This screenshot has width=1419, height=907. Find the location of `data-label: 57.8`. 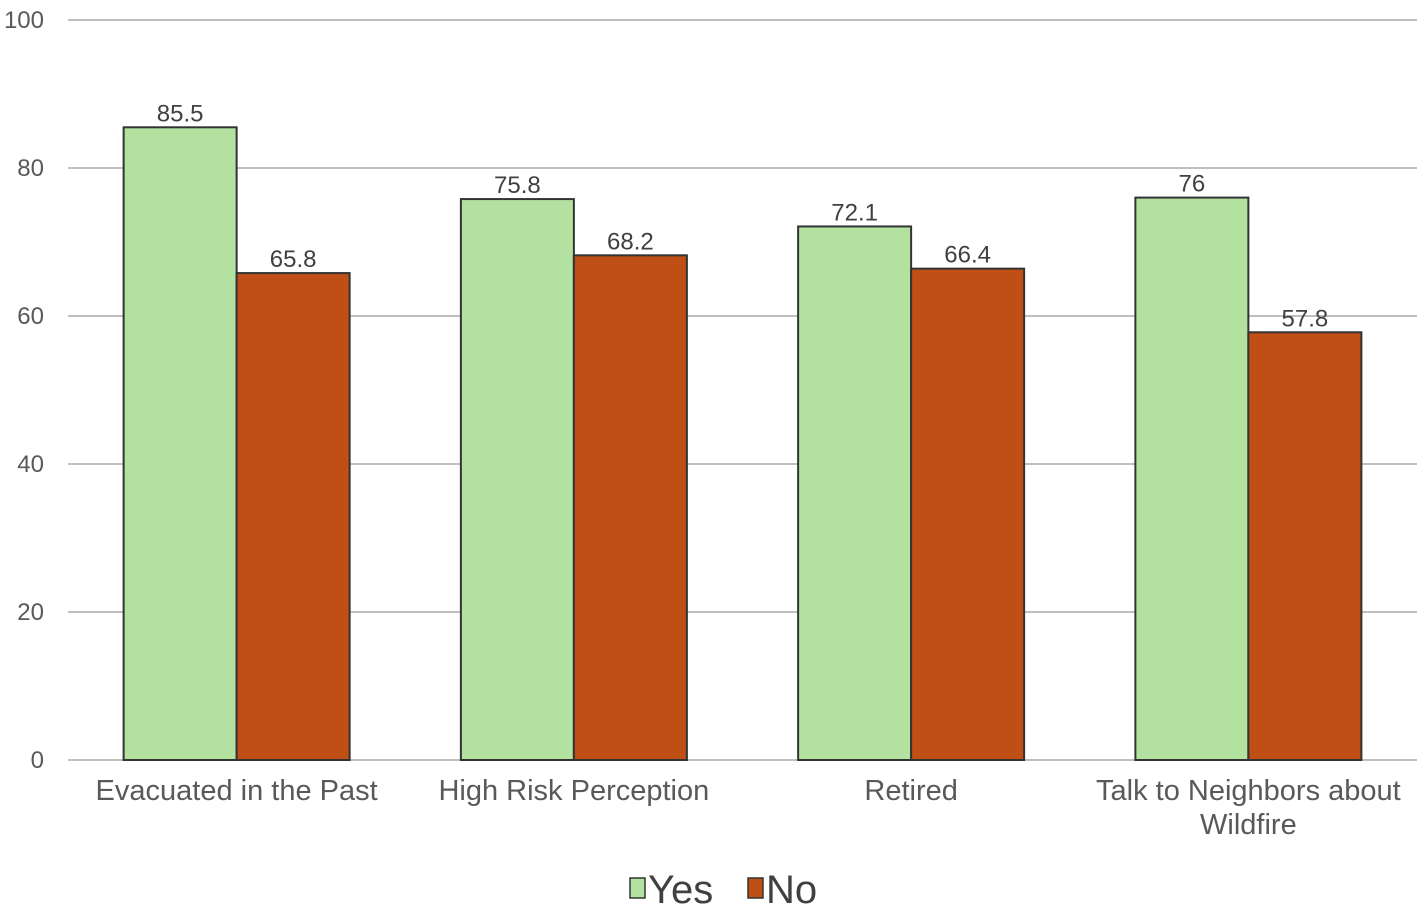

data-label: 57.8 is located at coordinates (1305, 318).